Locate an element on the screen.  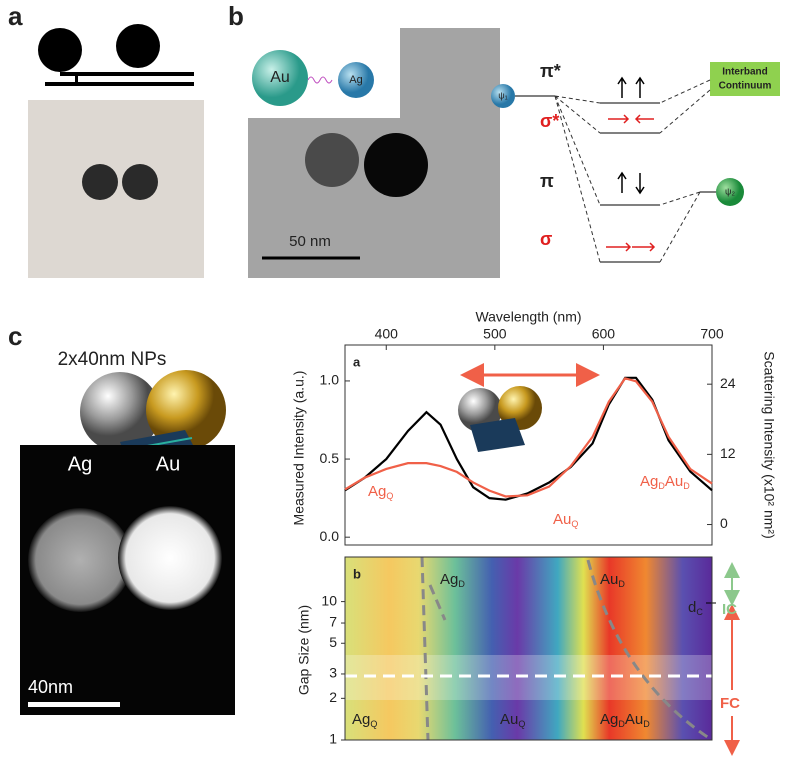
annotation-text: d is located at coordinates (692, 607).